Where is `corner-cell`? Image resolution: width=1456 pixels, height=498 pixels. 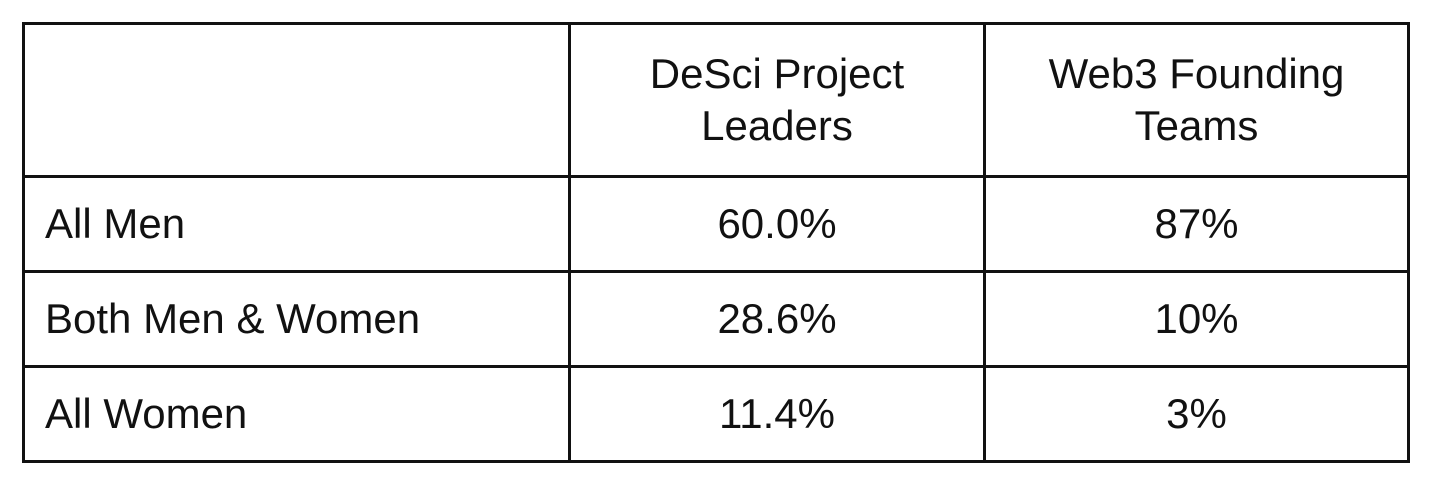 corner-cell is located at coordinates (296, 100).